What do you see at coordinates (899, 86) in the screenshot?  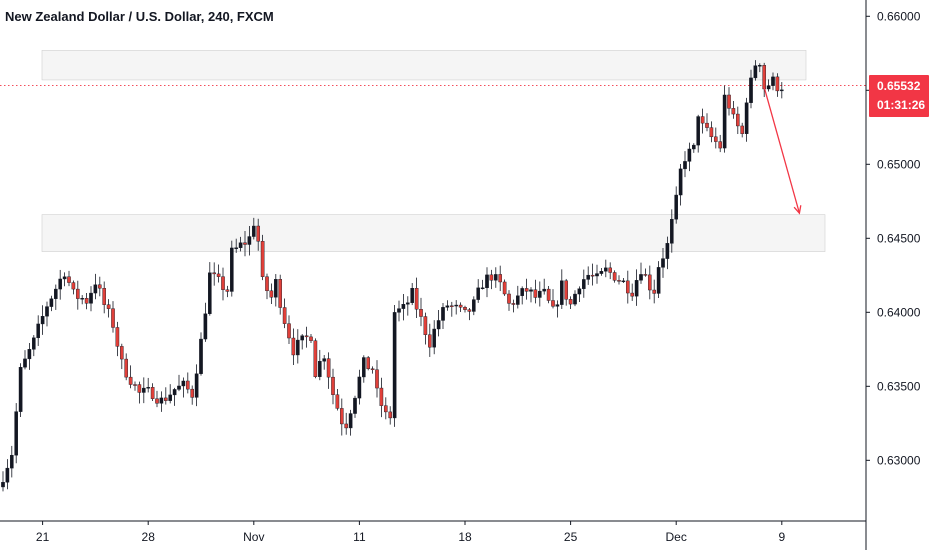 I see `price-badge-price: 0.65532` at bounding box center [899, 86].